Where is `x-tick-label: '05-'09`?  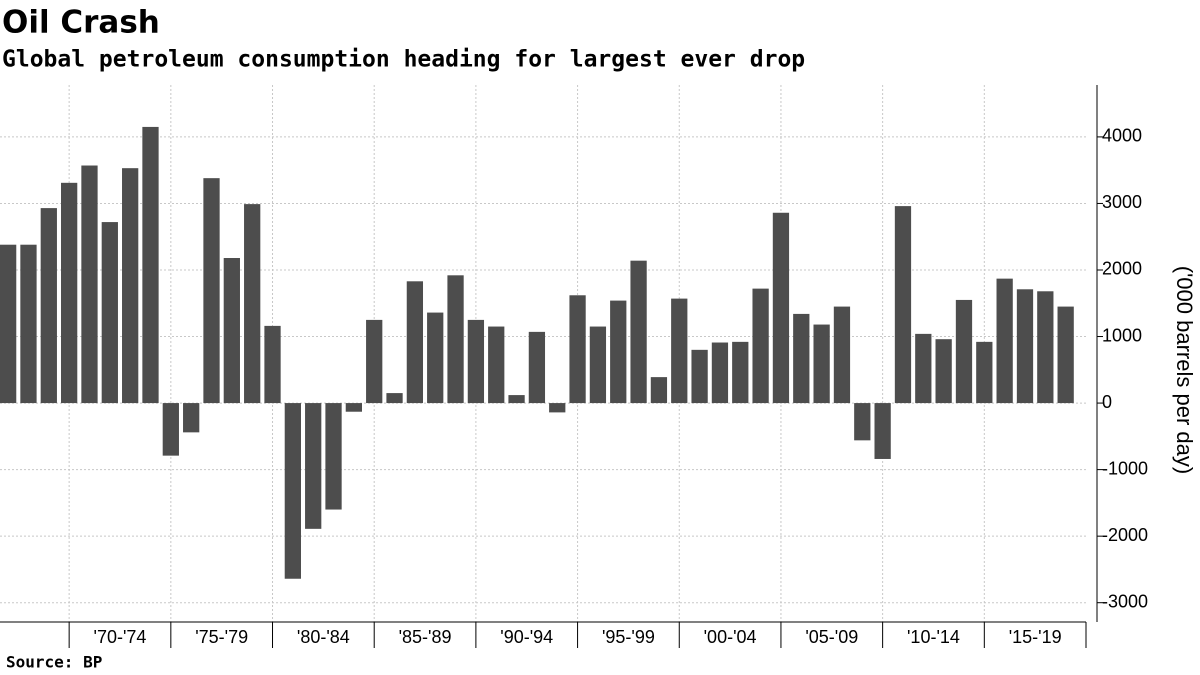 x-tick-label: '05-'09 is located at coordinates (831, 637).